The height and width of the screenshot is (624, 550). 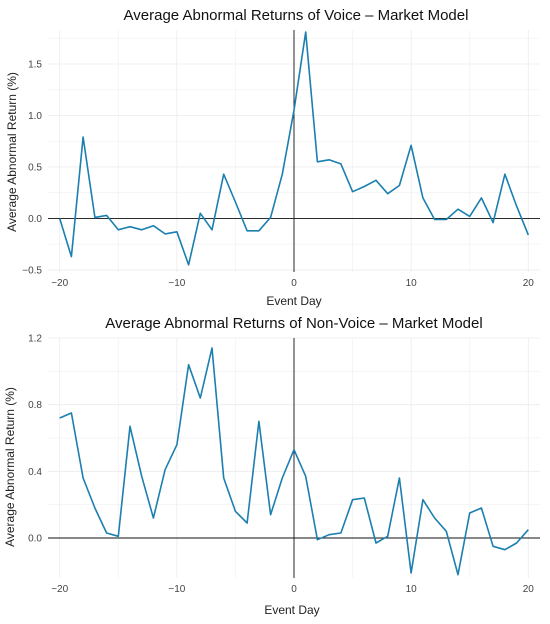 I want to click on y-tick-label: 1.2, so click(x=35, y=339).